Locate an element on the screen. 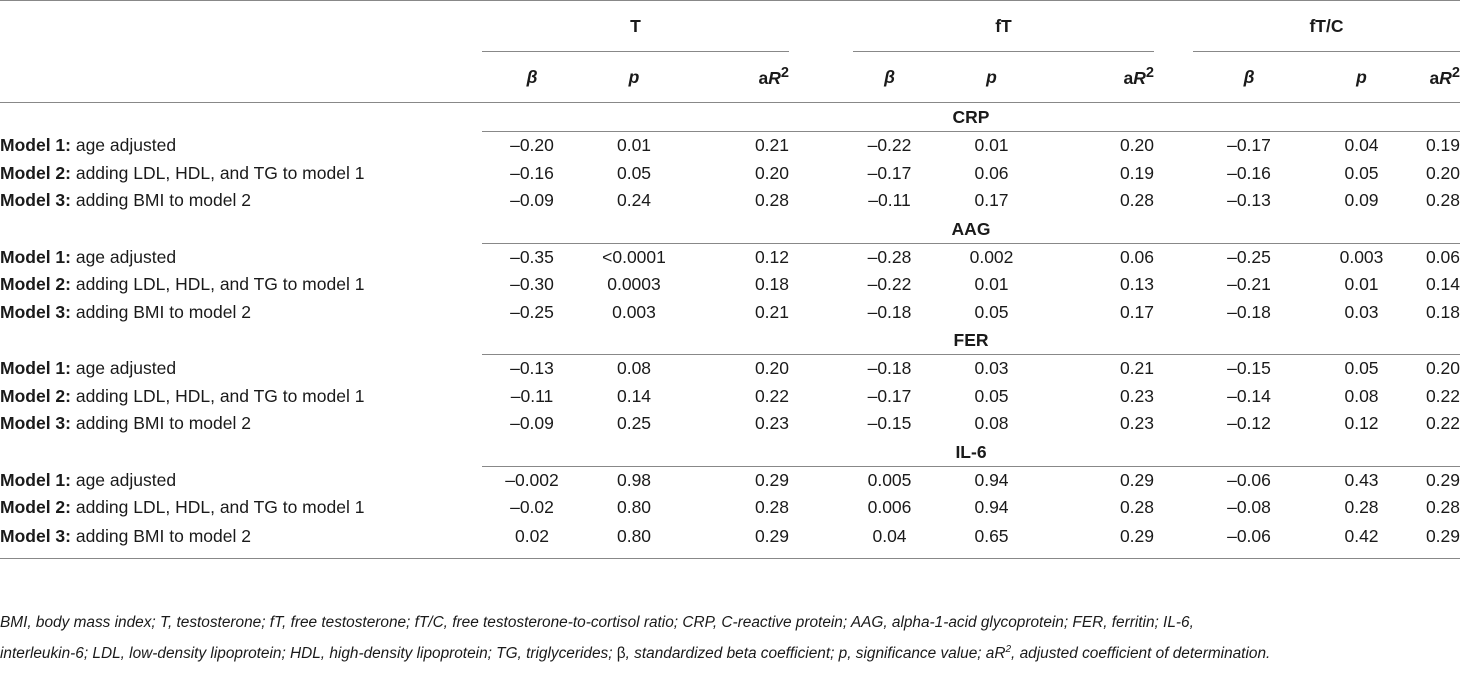 This screenshot has height=686, width=1460. cell-ftc-p: 0.03 is located at coordinates (1361, 311).